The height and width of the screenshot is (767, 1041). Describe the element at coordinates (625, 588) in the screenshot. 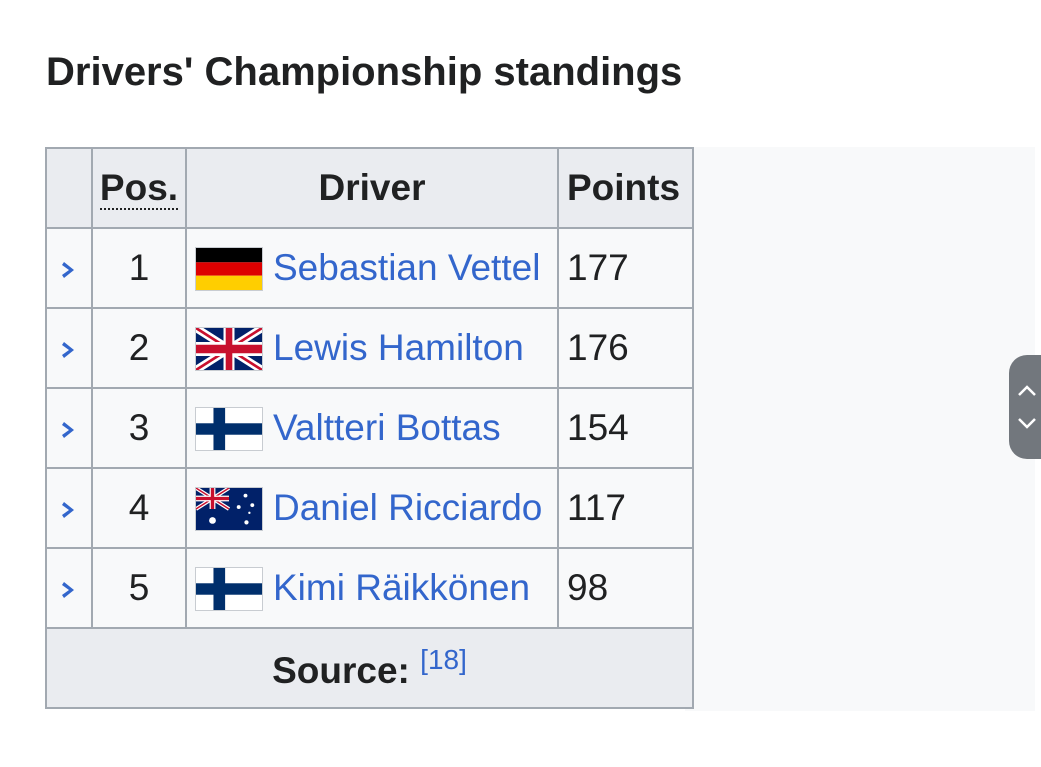

I see `points-cell: 98` at that location.